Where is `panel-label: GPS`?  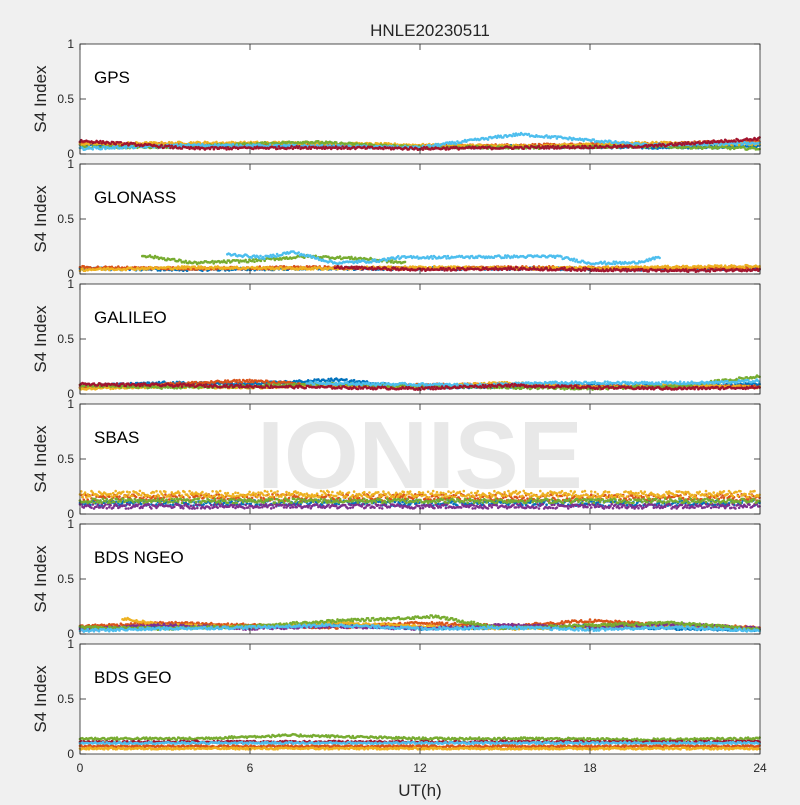 panel-label: GPS is located at coordinates (112, 77).